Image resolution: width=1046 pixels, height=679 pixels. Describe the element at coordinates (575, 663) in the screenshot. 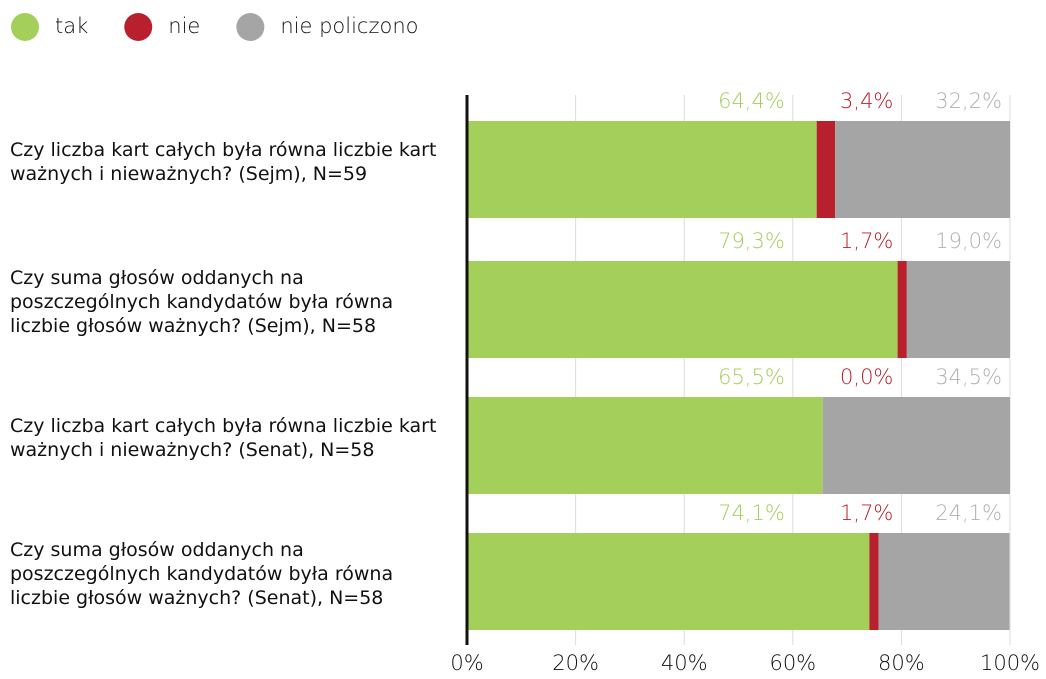

I see `x-tick-label: 20%` at that location.